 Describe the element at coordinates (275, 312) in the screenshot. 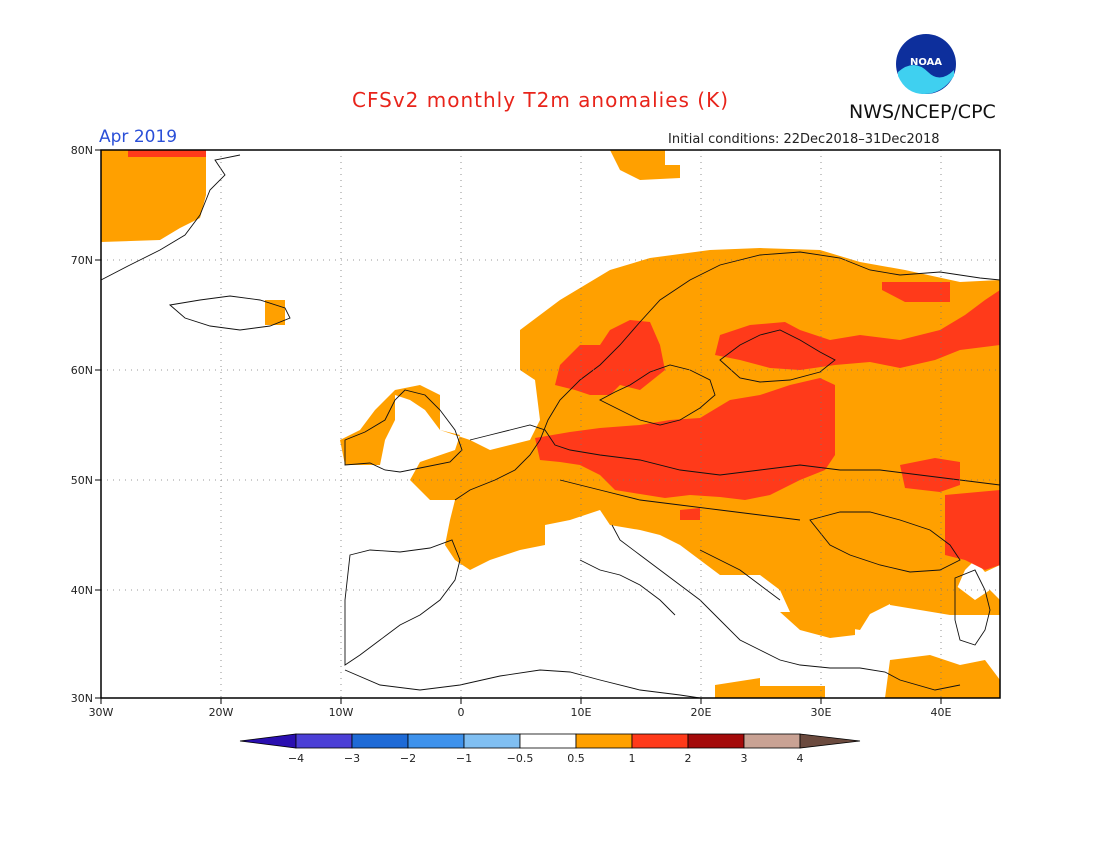

I see `anomaly-region-iceland-patch` at that location.